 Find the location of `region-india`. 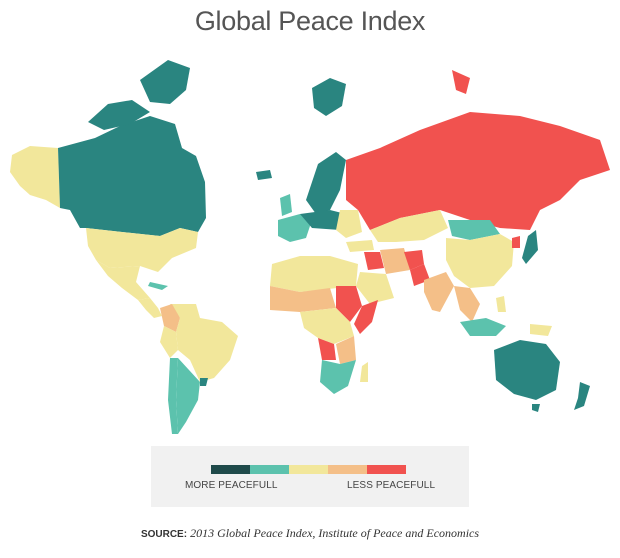

region-india is located at coordinates (439, 292).